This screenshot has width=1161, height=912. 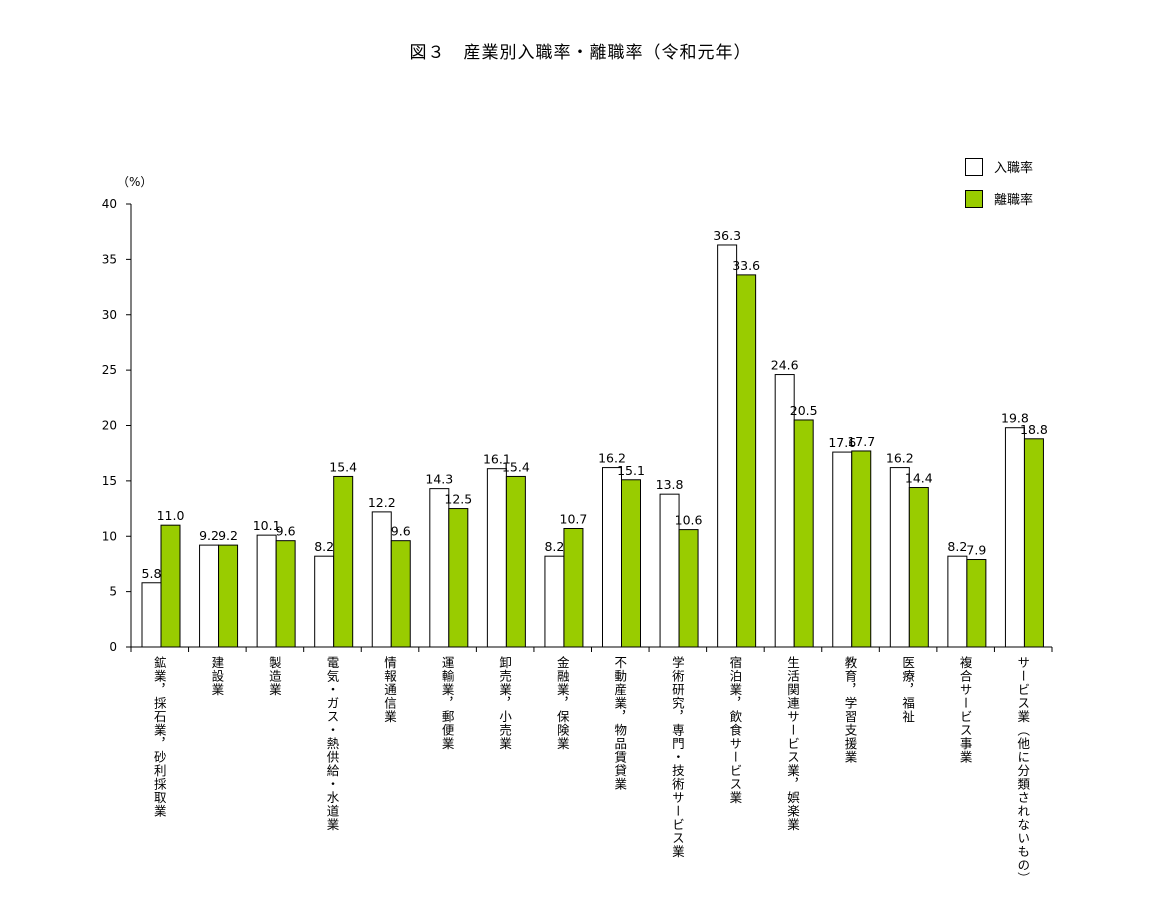 I want to click on legend-swatch-separation, so click(x=974, y=198).